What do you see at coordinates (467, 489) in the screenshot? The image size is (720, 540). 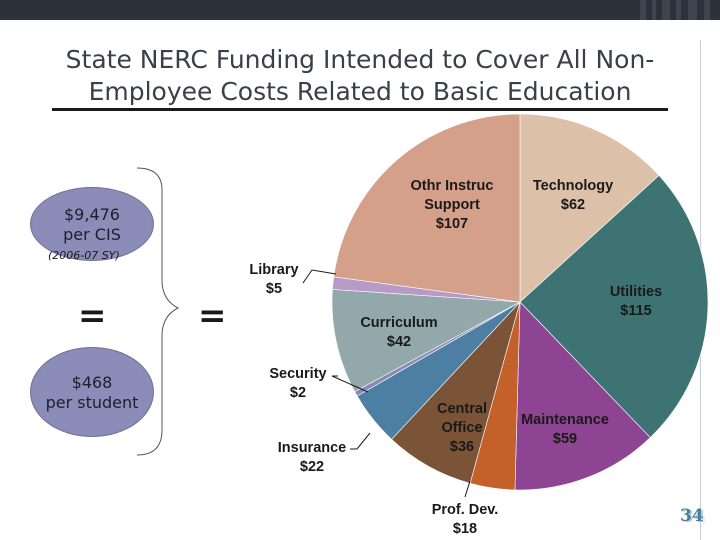 I see `leader-prof-dev` at bounding box center [467, 489].